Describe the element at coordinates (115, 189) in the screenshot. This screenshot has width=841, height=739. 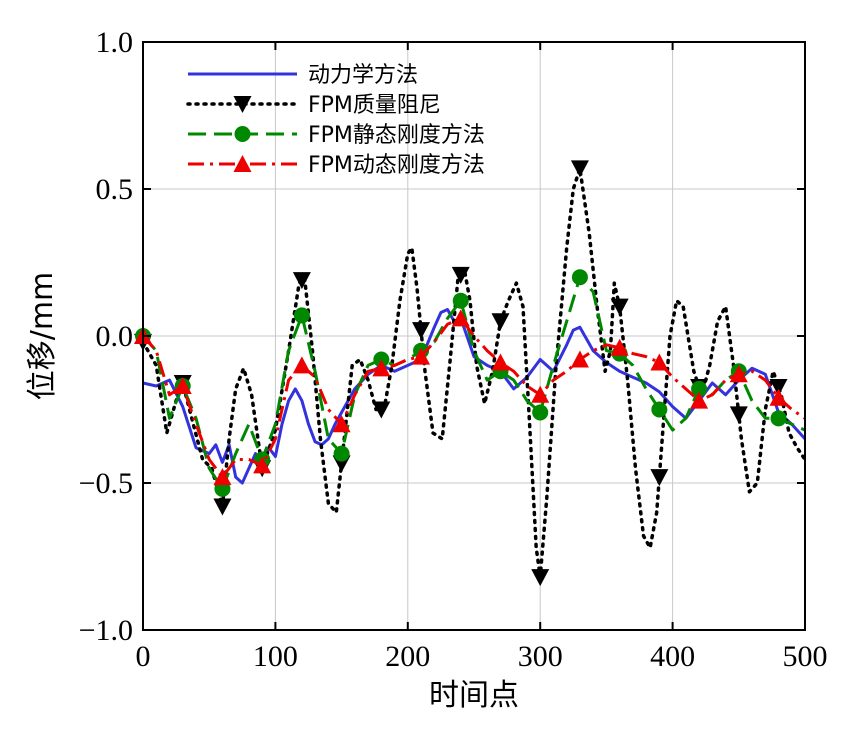
I see `y-tick-label: 0.5` at that location.